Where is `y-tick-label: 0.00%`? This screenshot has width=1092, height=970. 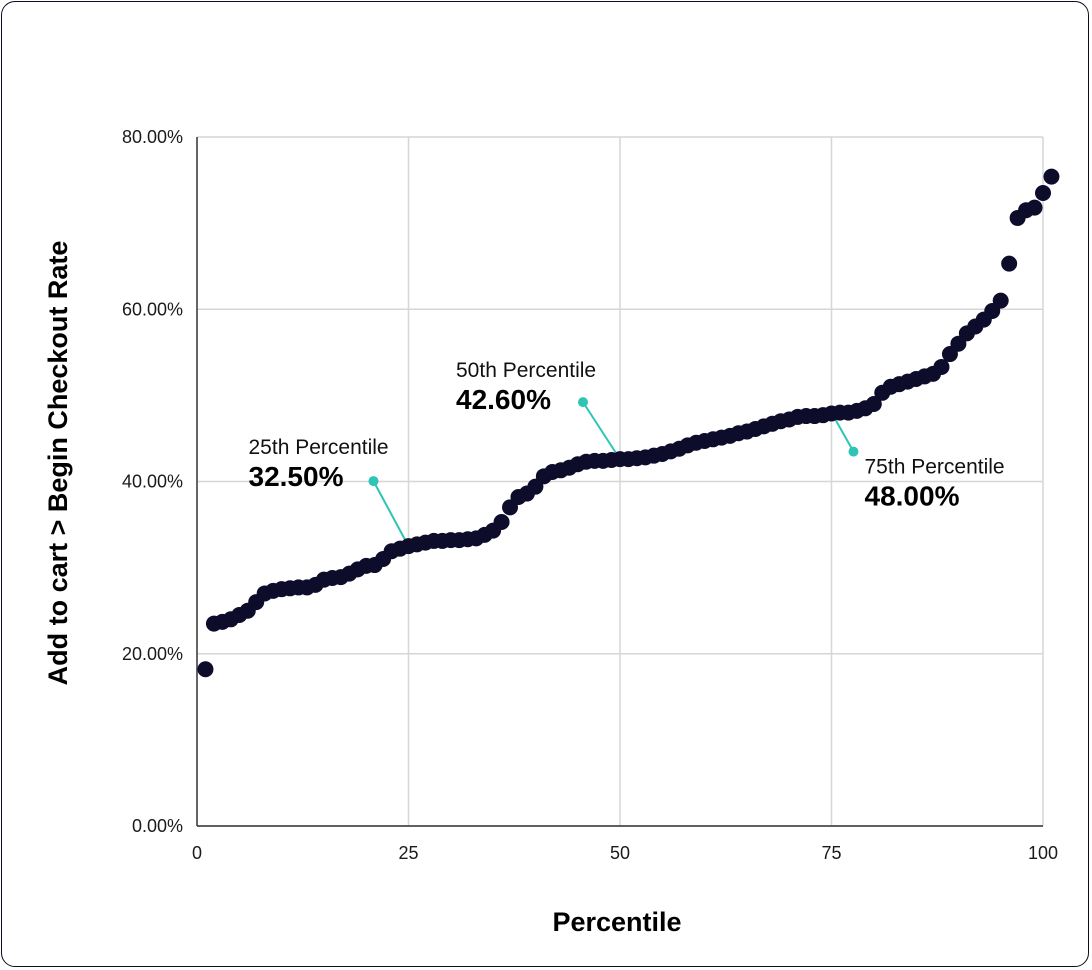
y-tick-label: 0.00% is located at coordinates (157, 826).